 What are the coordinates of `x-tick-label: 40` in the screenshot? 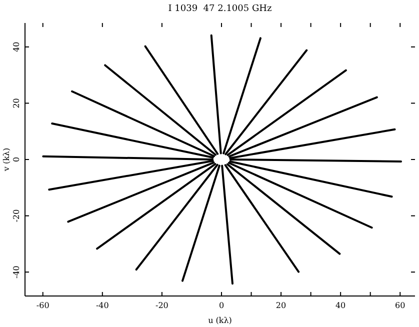 It's located at (340, 305).